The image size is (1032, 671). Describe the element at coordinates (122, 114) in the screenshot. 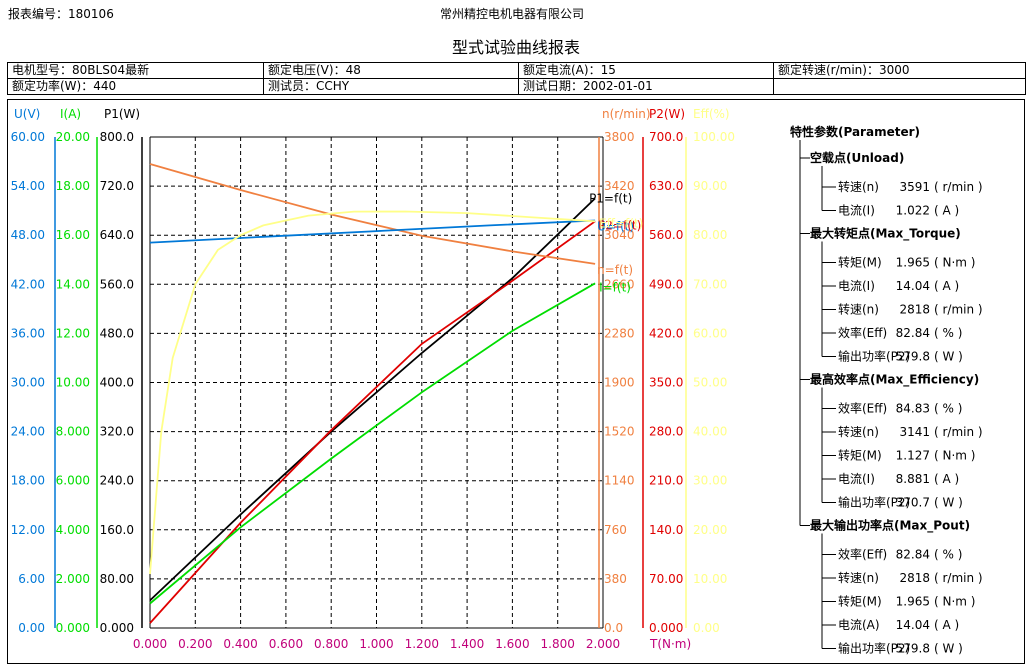

I see `axis-label-p1: P1(W)` at that location.